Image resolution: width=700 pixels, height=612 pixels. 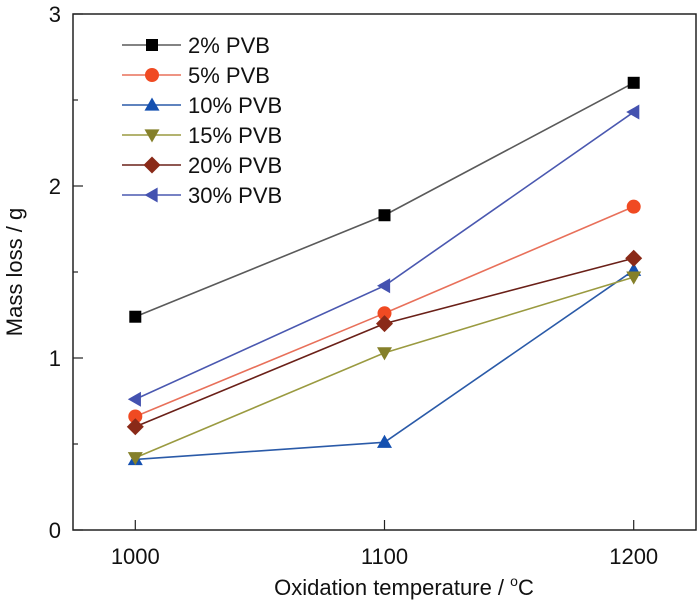 I want to click on degree-superscript: o, so click(x=514, y=581).